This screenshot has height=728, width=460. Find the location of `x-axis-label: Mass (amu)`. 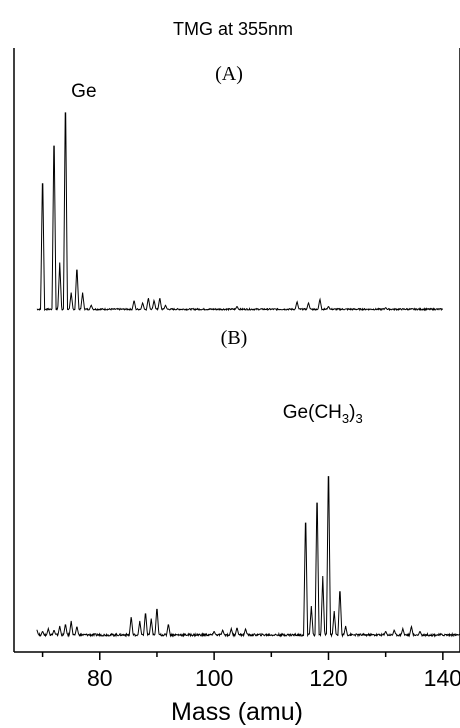

x-axis-label: Mass (amu) is located at coordinates (237, 712).